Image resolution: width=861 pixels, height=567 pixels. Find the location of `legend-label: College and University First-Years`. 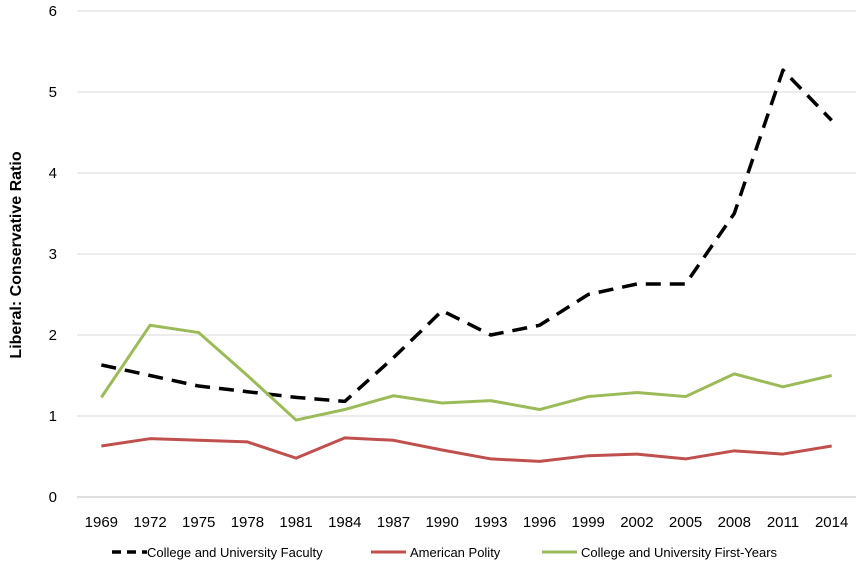

legend-label: College and University First-Years is located at coordinates (679, 552).